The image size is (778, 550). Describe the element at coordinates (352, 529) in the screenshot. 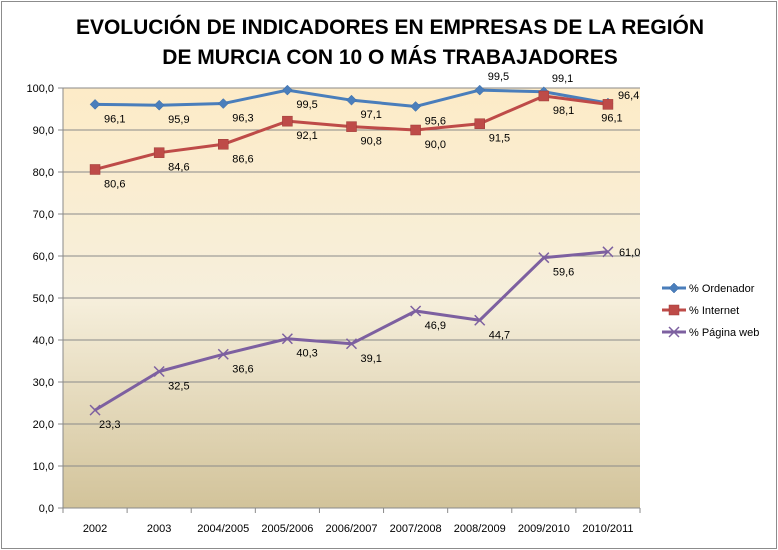

I see `x-tick-label: 2006/2007` at that location.